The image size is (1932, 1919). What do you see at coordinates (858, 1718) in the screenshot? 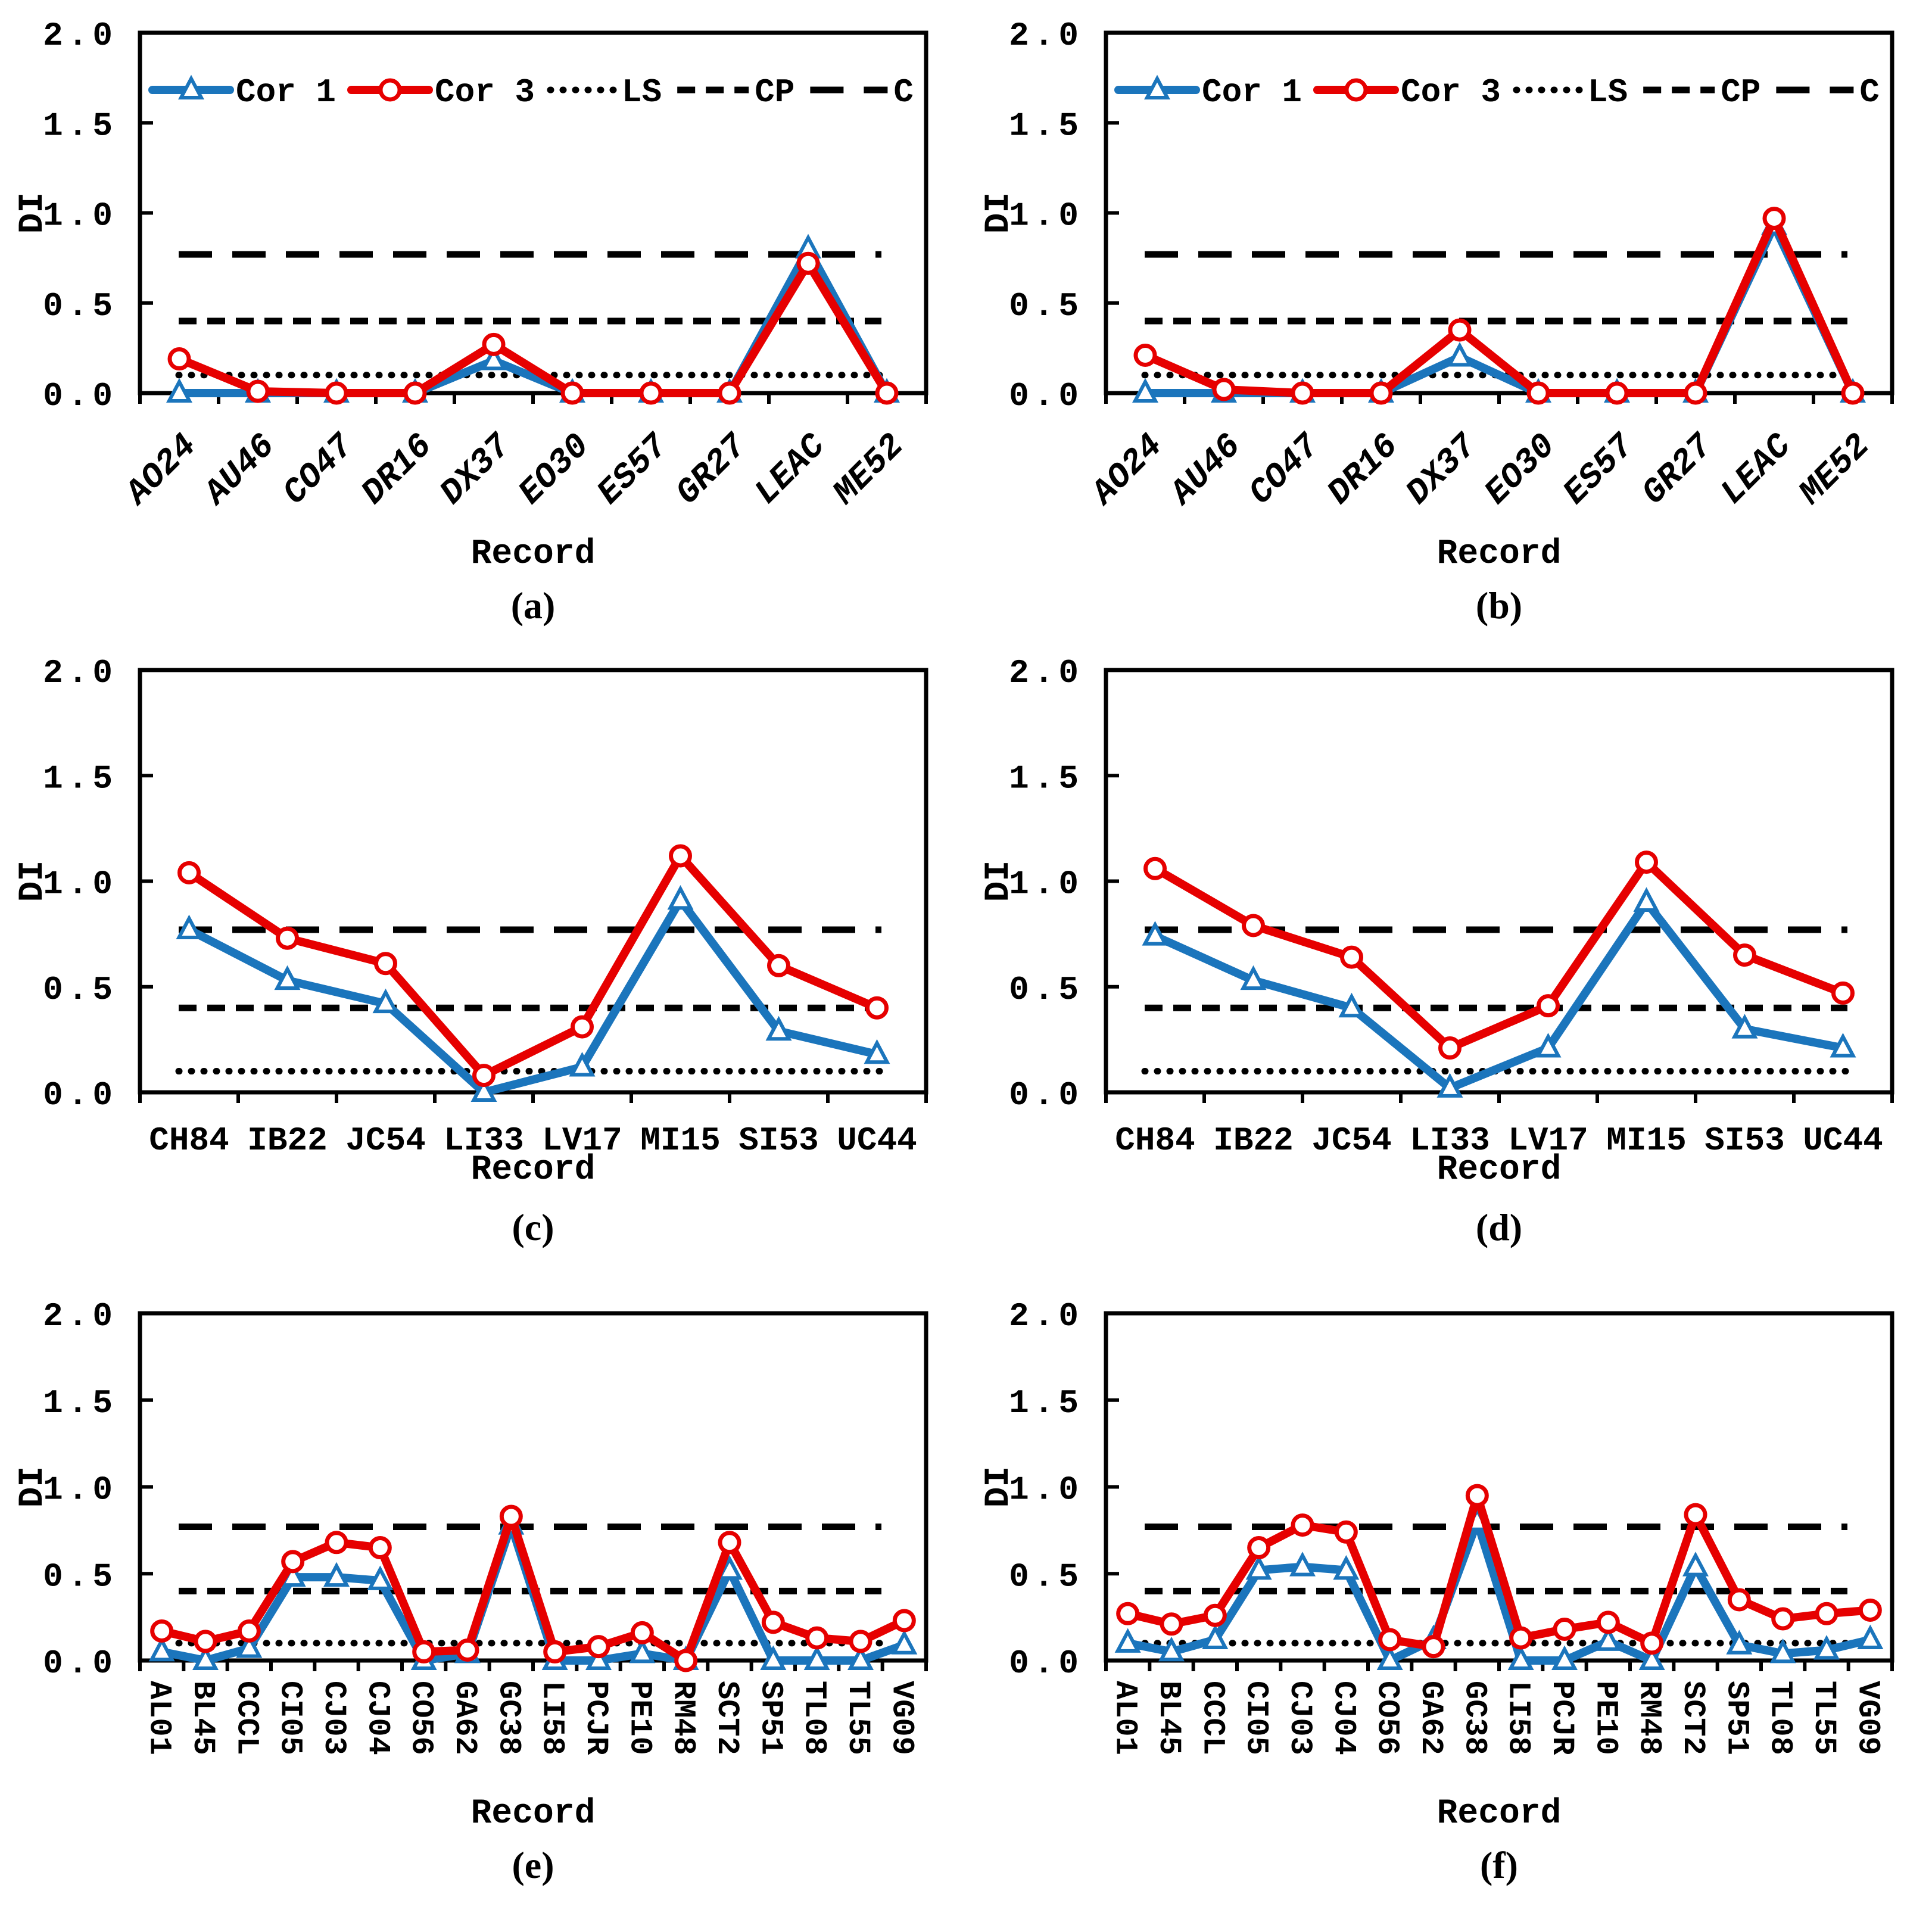
I see `x-axis-tick-label: TL55` at bounding box center [858, 1718].